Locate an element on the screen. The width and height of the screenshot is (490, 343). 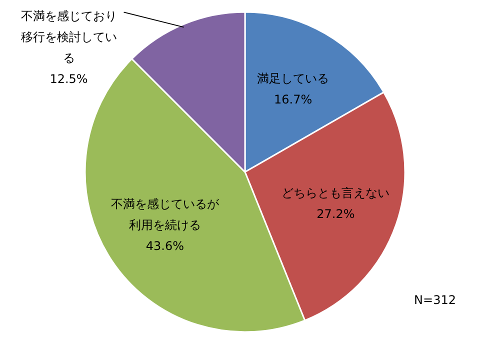
data-label: 12.5% is located at coordinates (69, 79).